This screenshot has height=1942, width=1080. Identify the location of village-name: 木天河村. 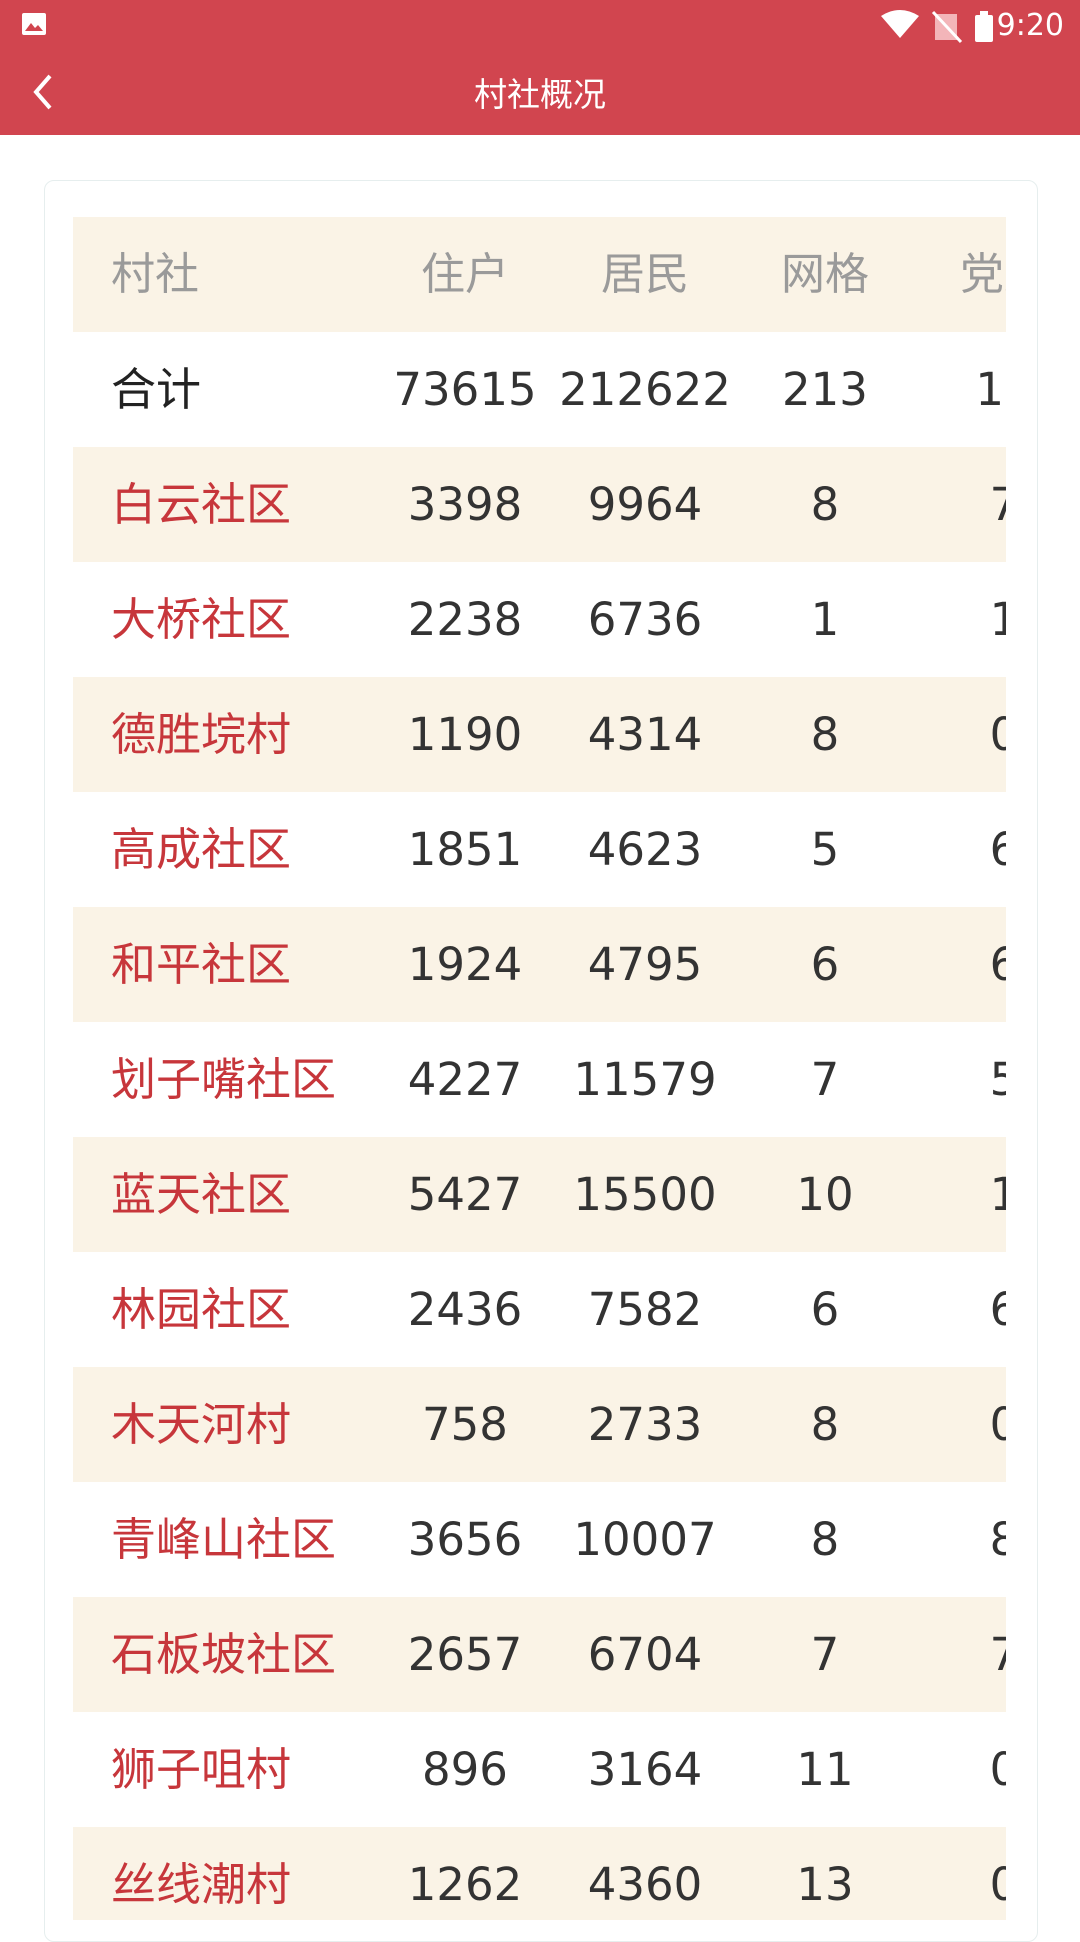
(201, 1424).